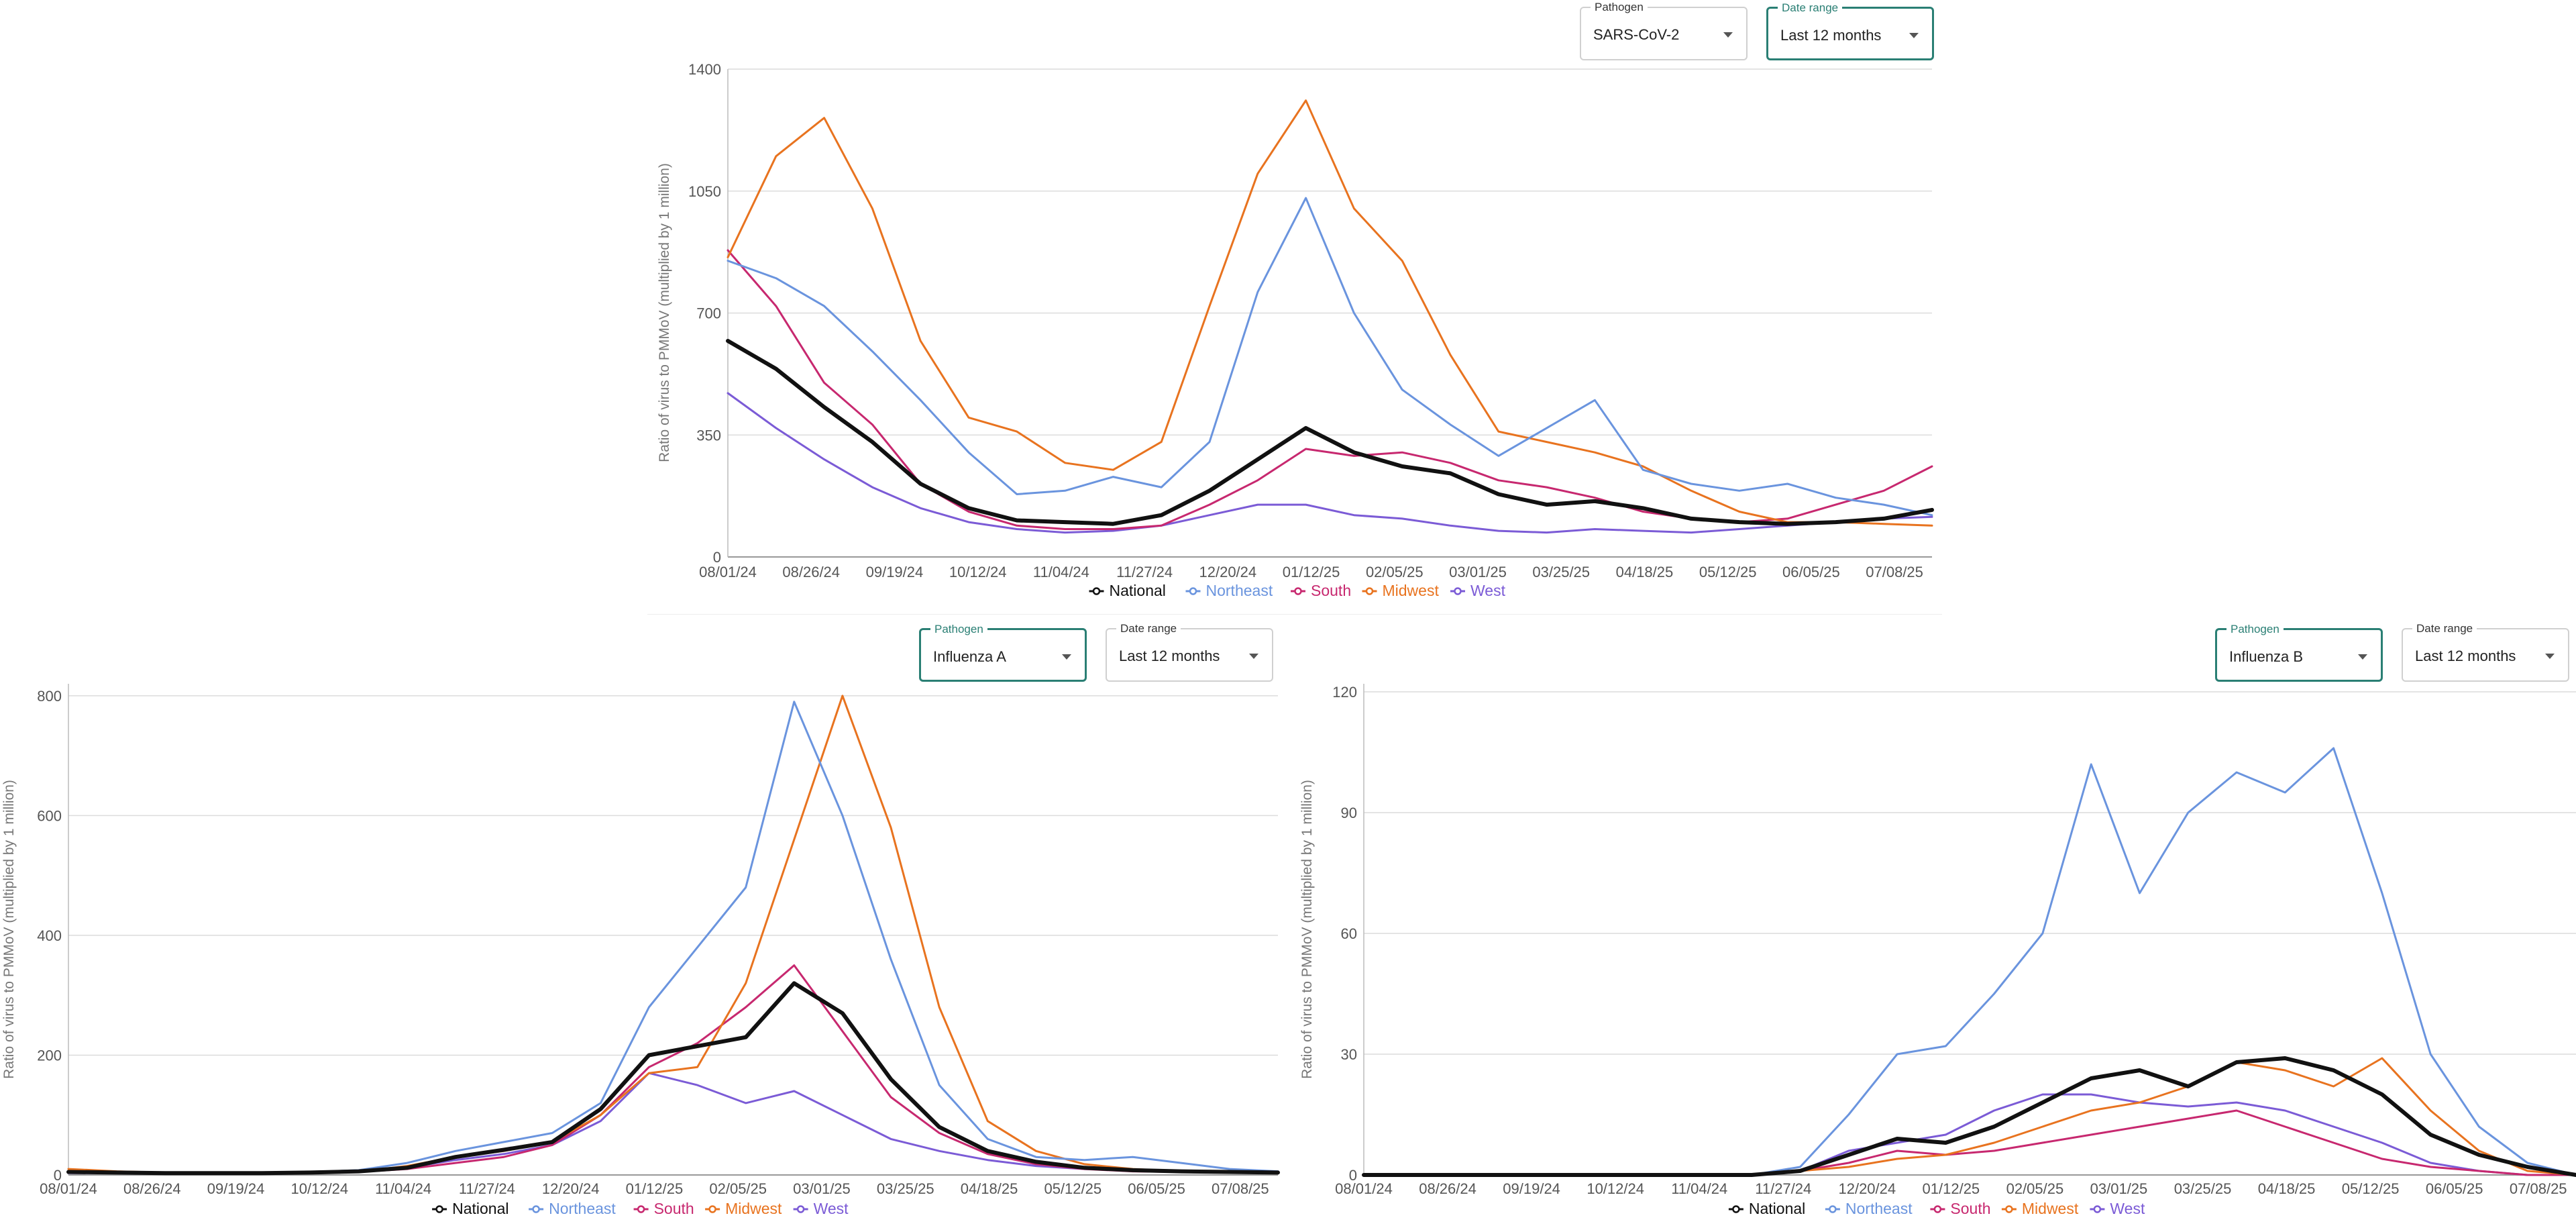 This screenshot has width=2576, height=1232. I want to click on series-line-northeast, so click(1330, 357).